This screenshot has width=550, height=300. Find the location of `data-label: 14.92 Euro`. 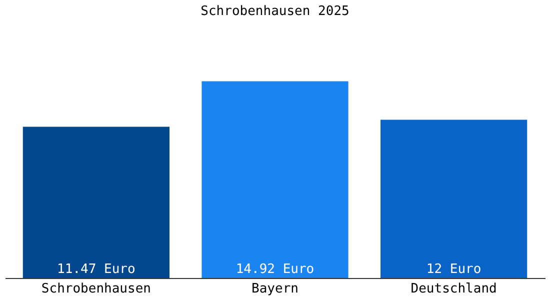

data-label: 14.92 Euro is located at coordinates (275, 269).